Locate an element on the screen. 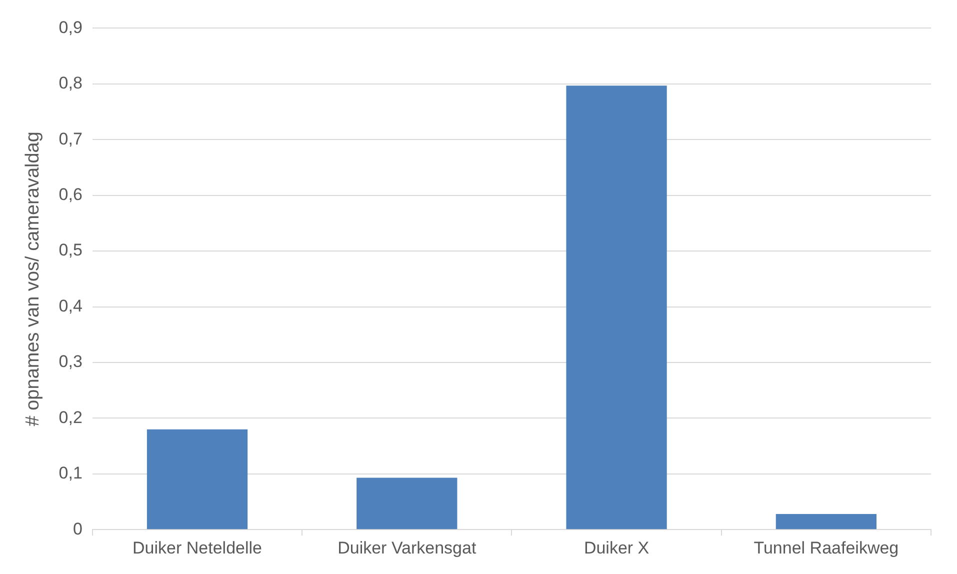  x-tick-label: Duiker Neteldelle is located at coordinates (197, 548).